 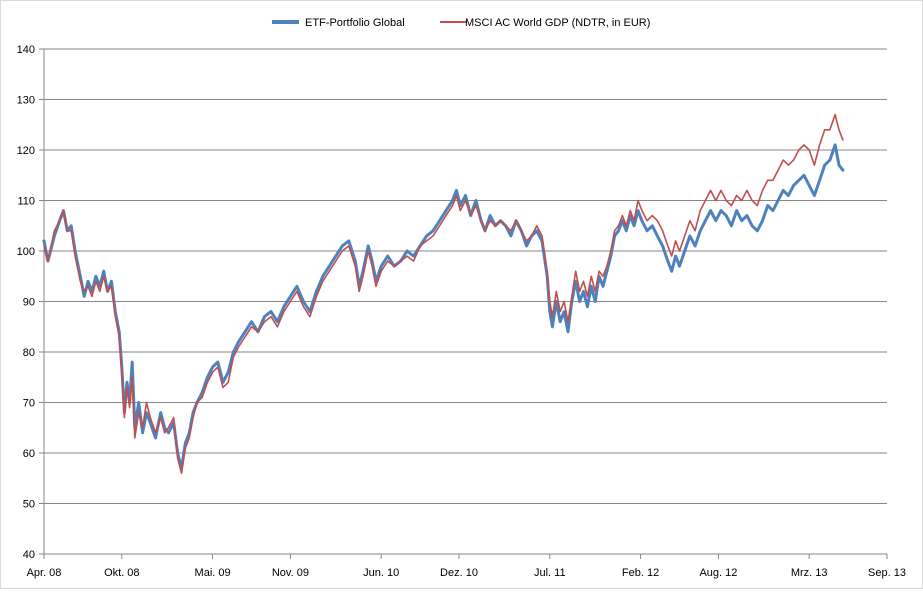 What do you see at coordinates (640, 573) in the screenshot?
I see `x-tick-label: Feb. 12` at bounding box center [640, 573].